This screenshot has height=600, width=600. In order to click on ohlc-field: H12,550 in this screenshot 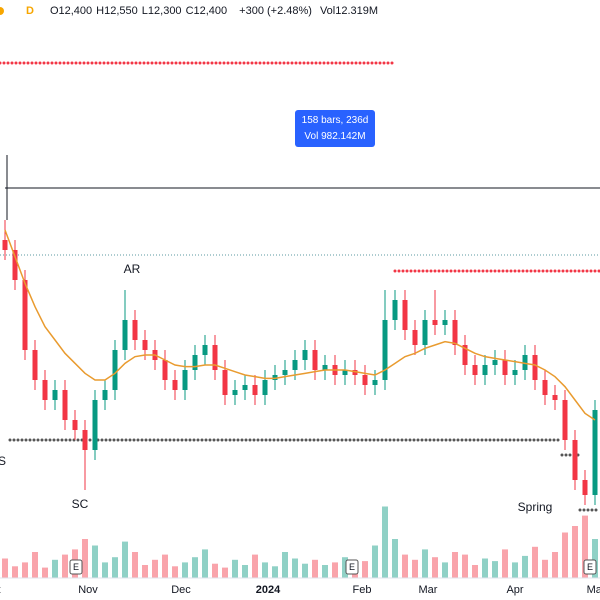, I will do `click(117, 11)`.